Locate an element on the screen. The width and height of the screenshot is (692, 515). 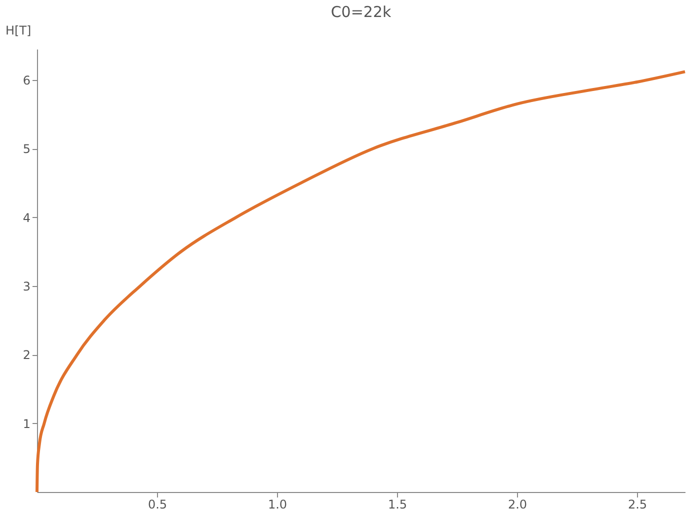
x-tick-label: 1.0 is located at coordinates (278, 505).